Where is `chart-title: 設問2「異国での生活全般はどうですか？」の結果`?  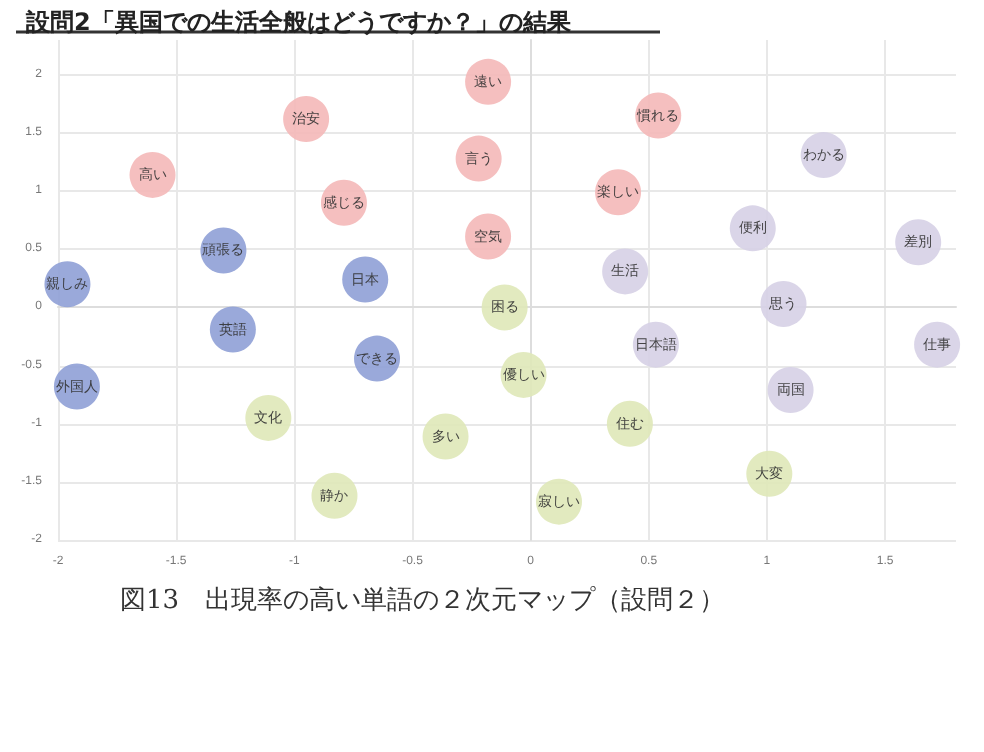 chart-title: 設問2「異国での生活全般はどうですか？」の結果 is located at coordinates (298, 22).